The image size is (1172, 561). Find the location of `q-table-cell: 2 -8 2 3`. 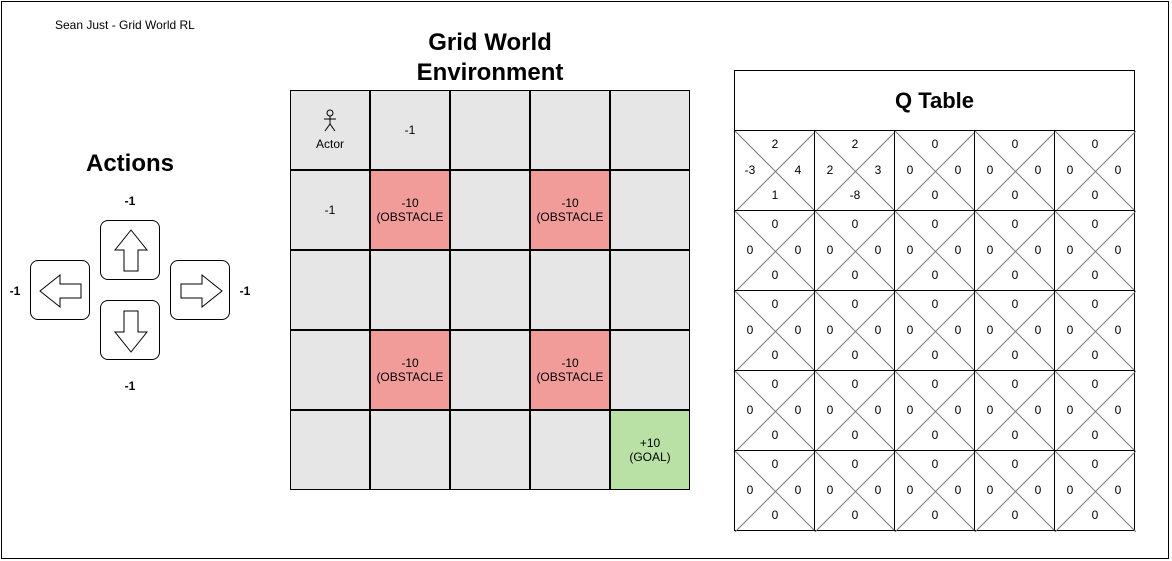

q-table-cell: 2 -8 2 3 is located at coordinates (855, 171).